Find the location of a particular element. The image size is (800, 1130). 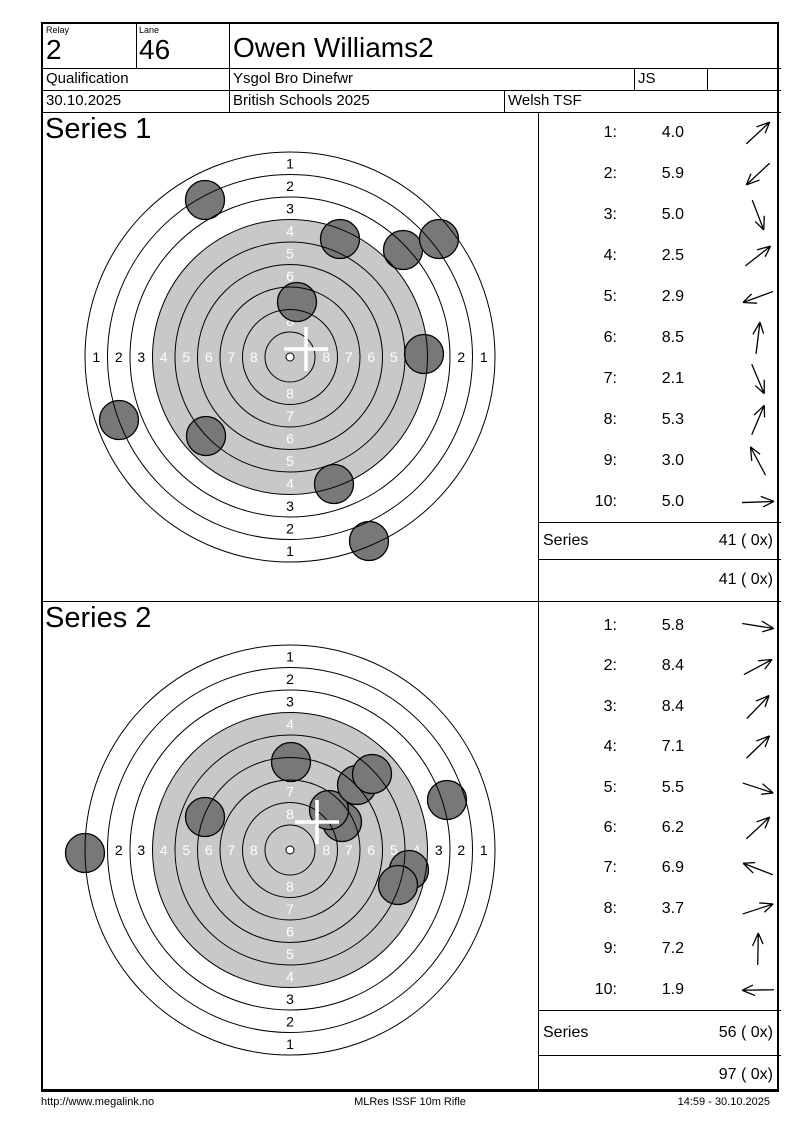

relay-value: 2 is located at coordinates (54, 49).